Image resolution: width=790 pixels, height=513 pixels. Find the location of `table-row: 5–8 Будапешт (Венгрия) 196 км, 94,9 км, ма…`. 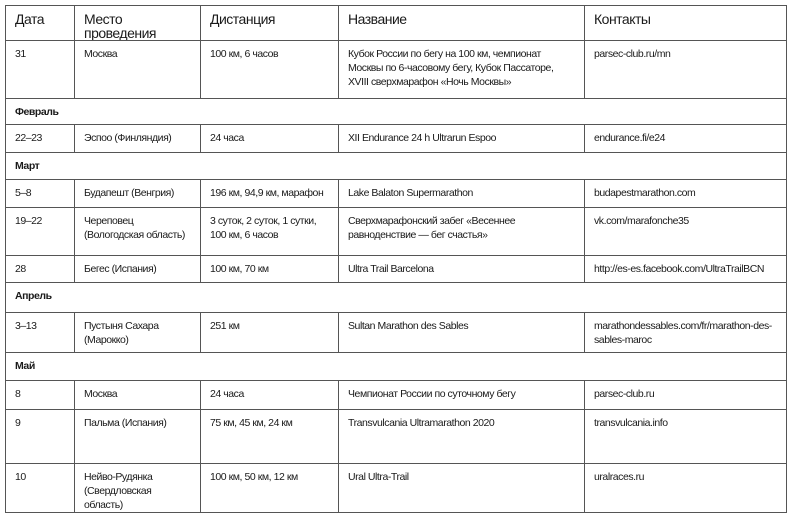

table-row: 5–8 Будапешт (Венгрия) 196 км, 94,9 км, ма… is located at coordinates (396, 193).